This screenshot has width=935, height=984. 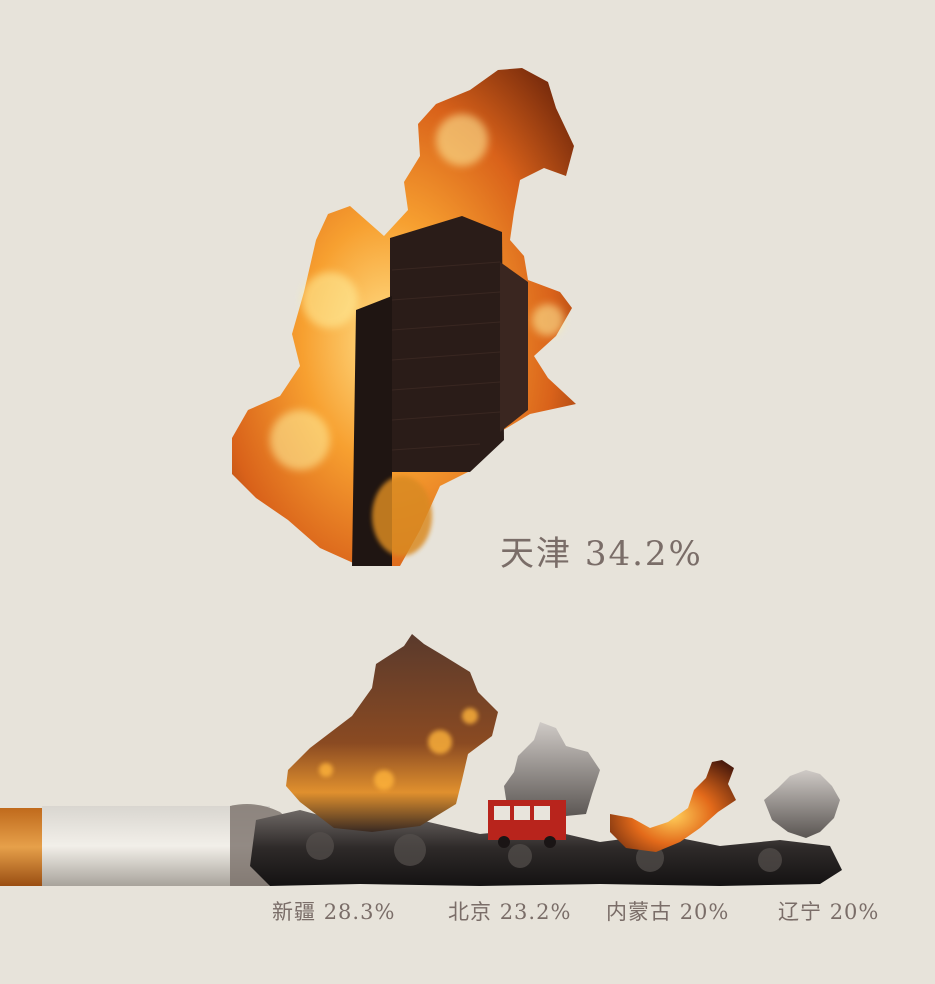 I want to click on neimenggu-map-image, so click(x=673, y=806).